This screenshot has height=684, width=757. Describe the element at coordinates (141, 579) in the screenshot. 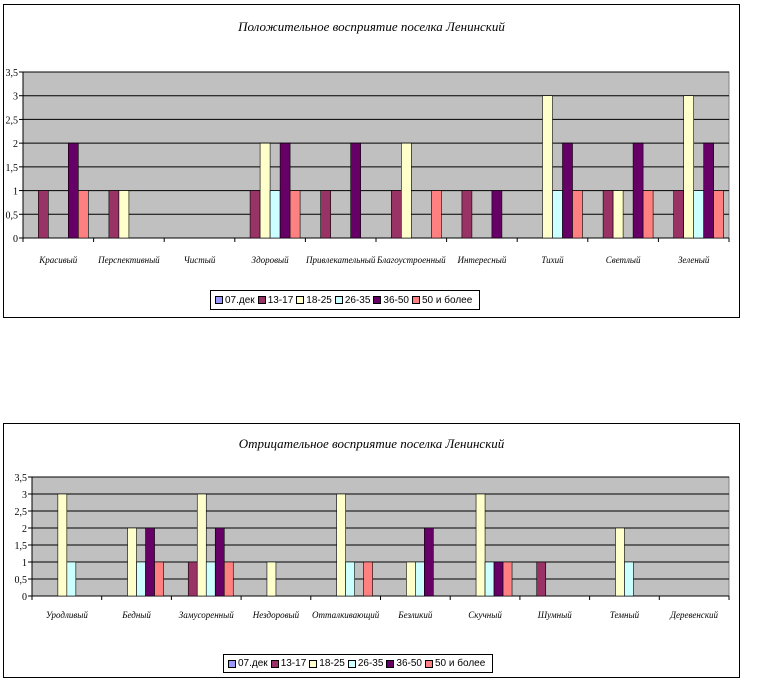

I see `bar-26-35-Бедный` at that location.